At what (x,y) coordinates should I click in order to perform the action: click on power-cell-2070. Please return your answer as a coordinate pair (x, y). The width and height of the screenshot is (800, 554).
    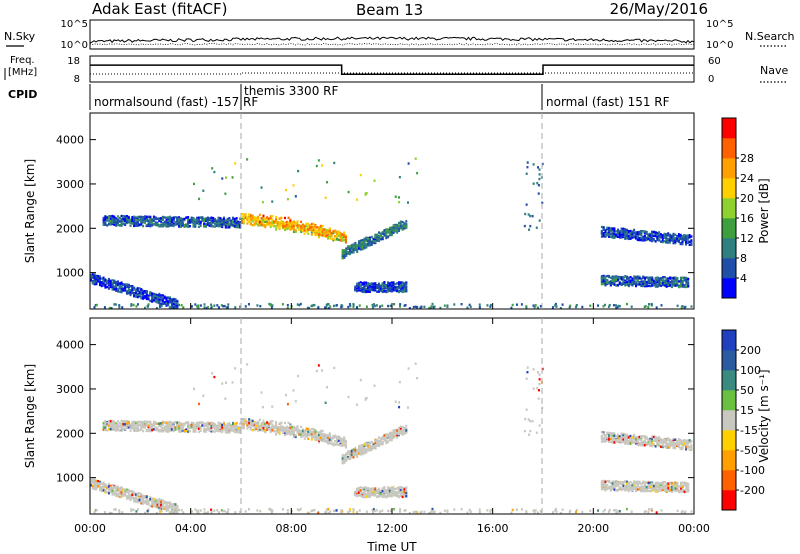
    Looking at the image, I should click on (398, 287).